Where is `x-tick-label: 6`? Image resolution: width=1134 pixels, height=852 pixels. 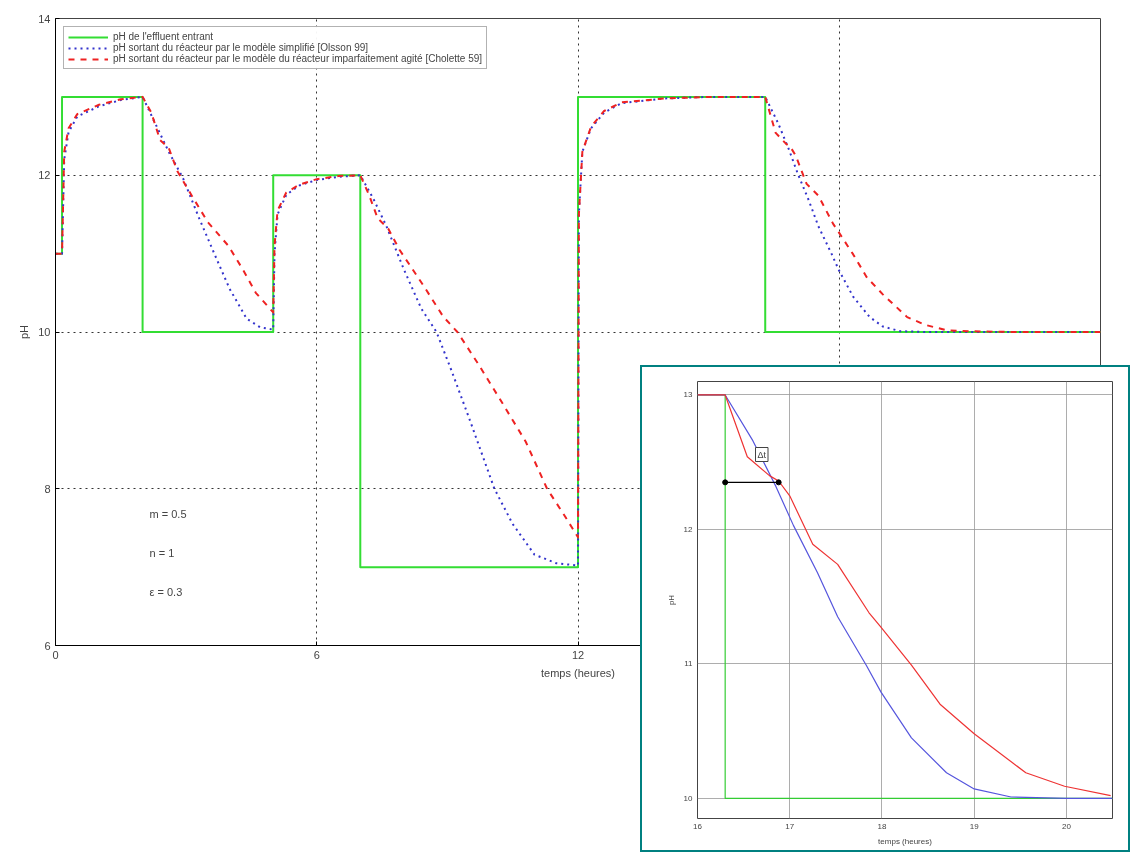 x-tick-label: 6 is located at coordinates (316, 654).